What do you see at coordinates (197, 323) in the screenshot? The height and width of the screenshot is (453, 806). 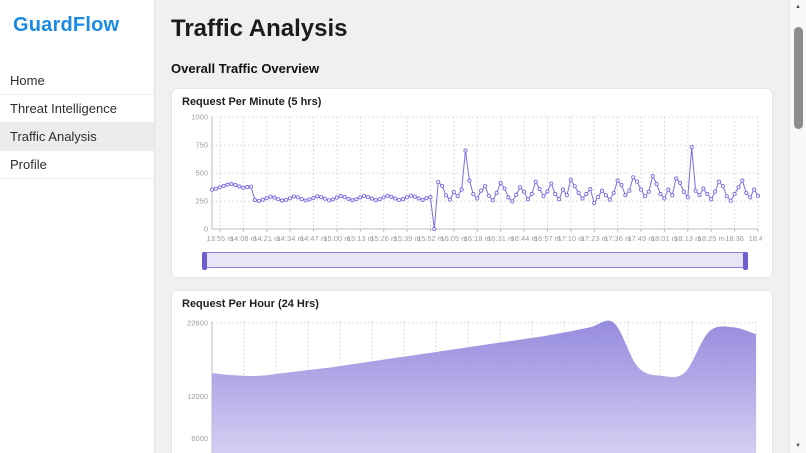 I see `svg-text: 22600` at bounding box center [197, 323].